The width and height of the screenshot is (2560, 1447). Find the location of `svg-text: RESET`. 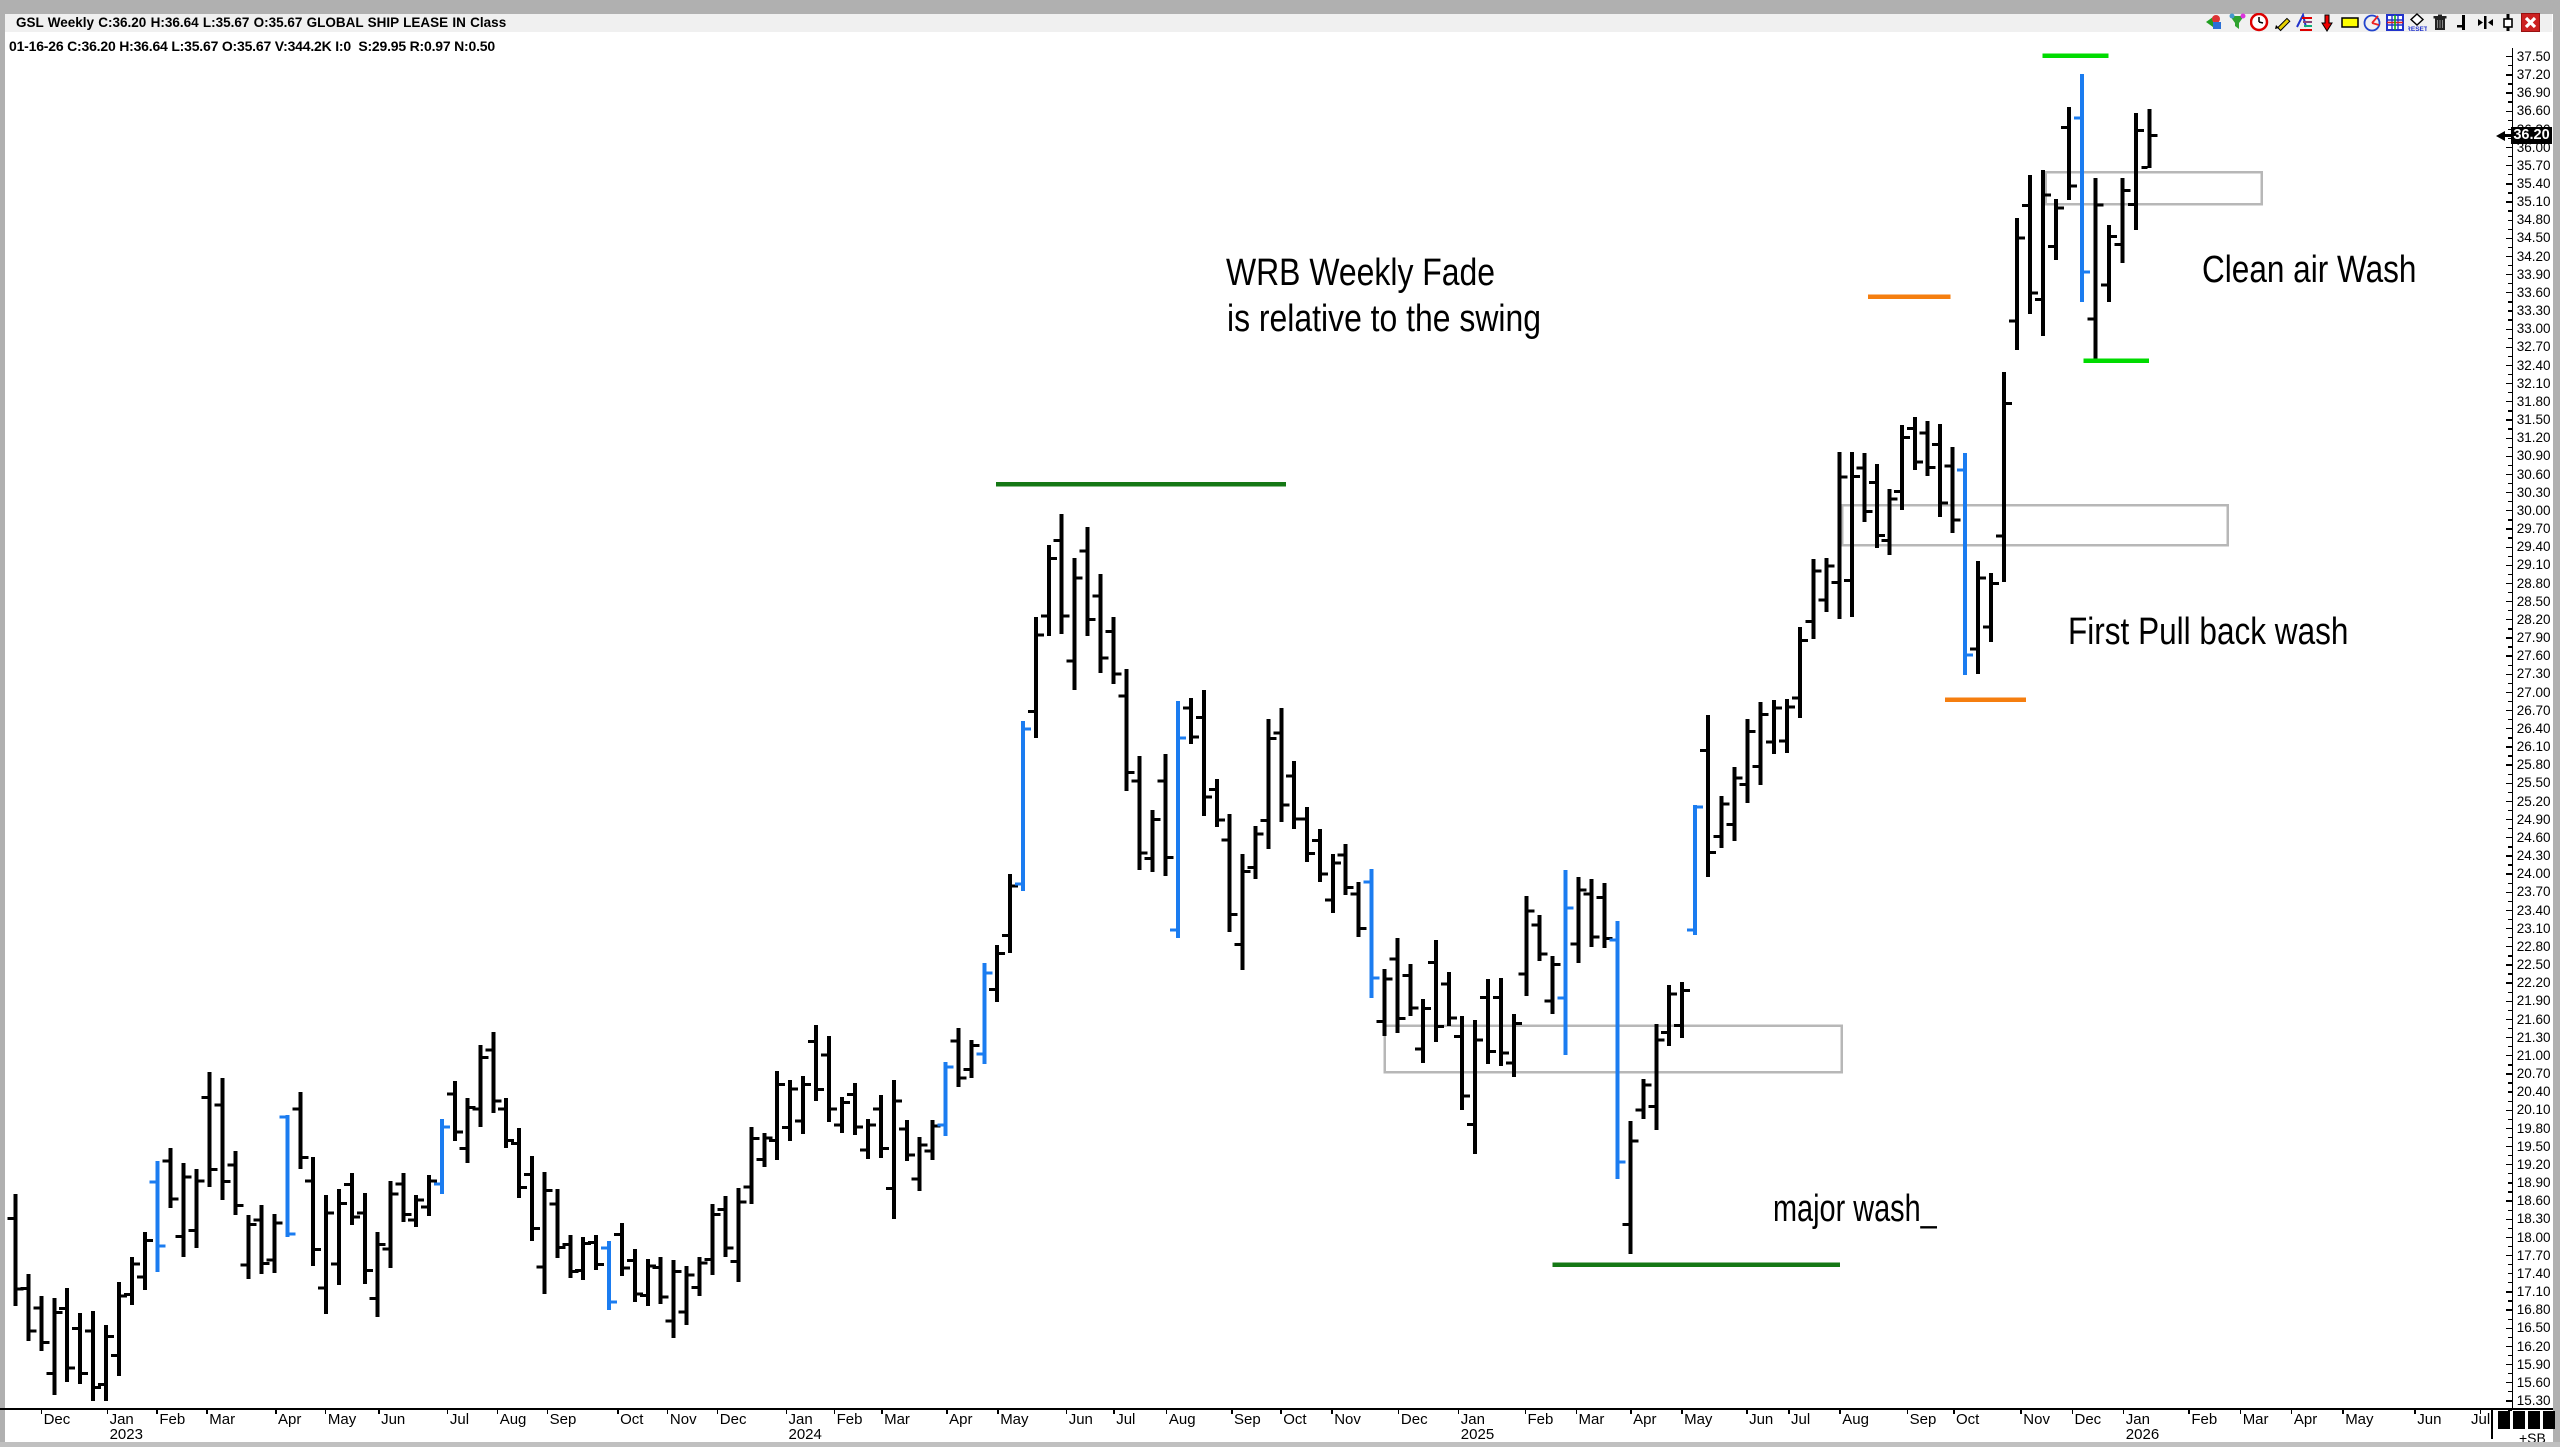

svg-text: RESET is located at coordinates (2417, 29).